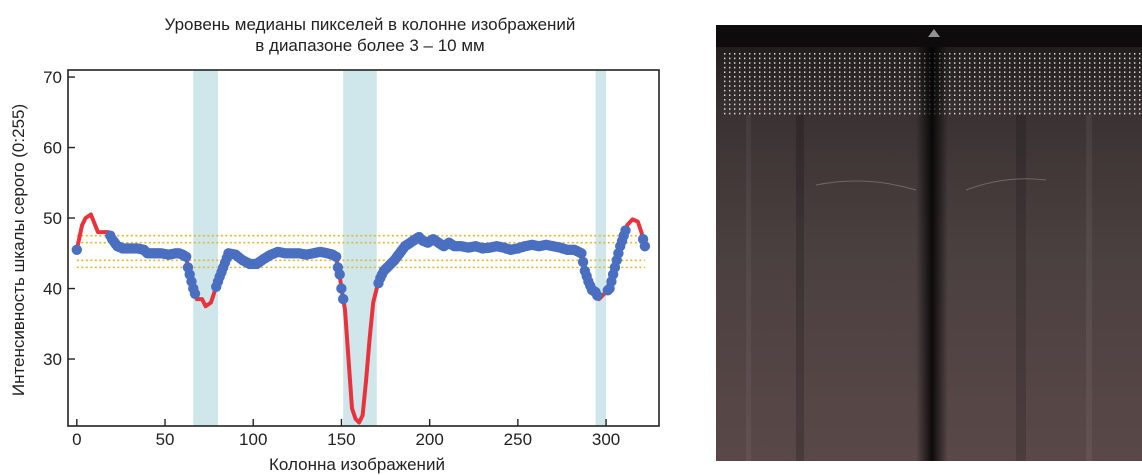 The height and width of the screenshot is (475, 1142). I want to click on data-point, so click(625, 230).